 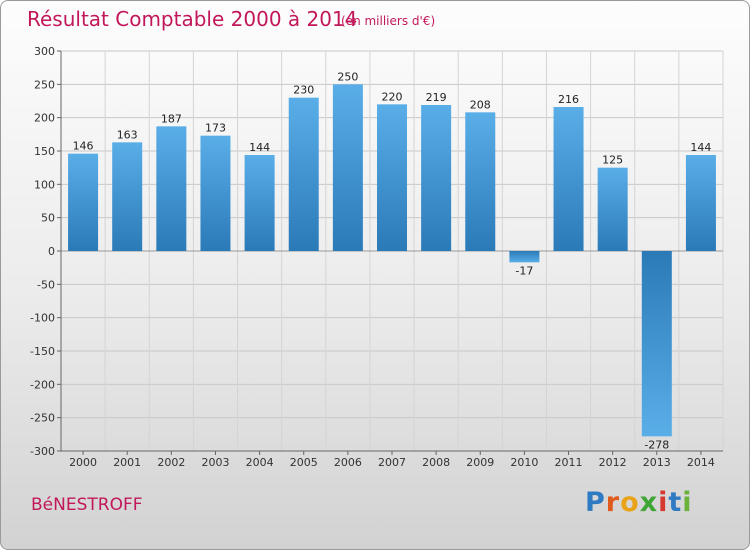 What do you see at coordinates (436, 462) in the screenshot?
I see `x-tick-label: 2008` at bounding box center [436, 462].